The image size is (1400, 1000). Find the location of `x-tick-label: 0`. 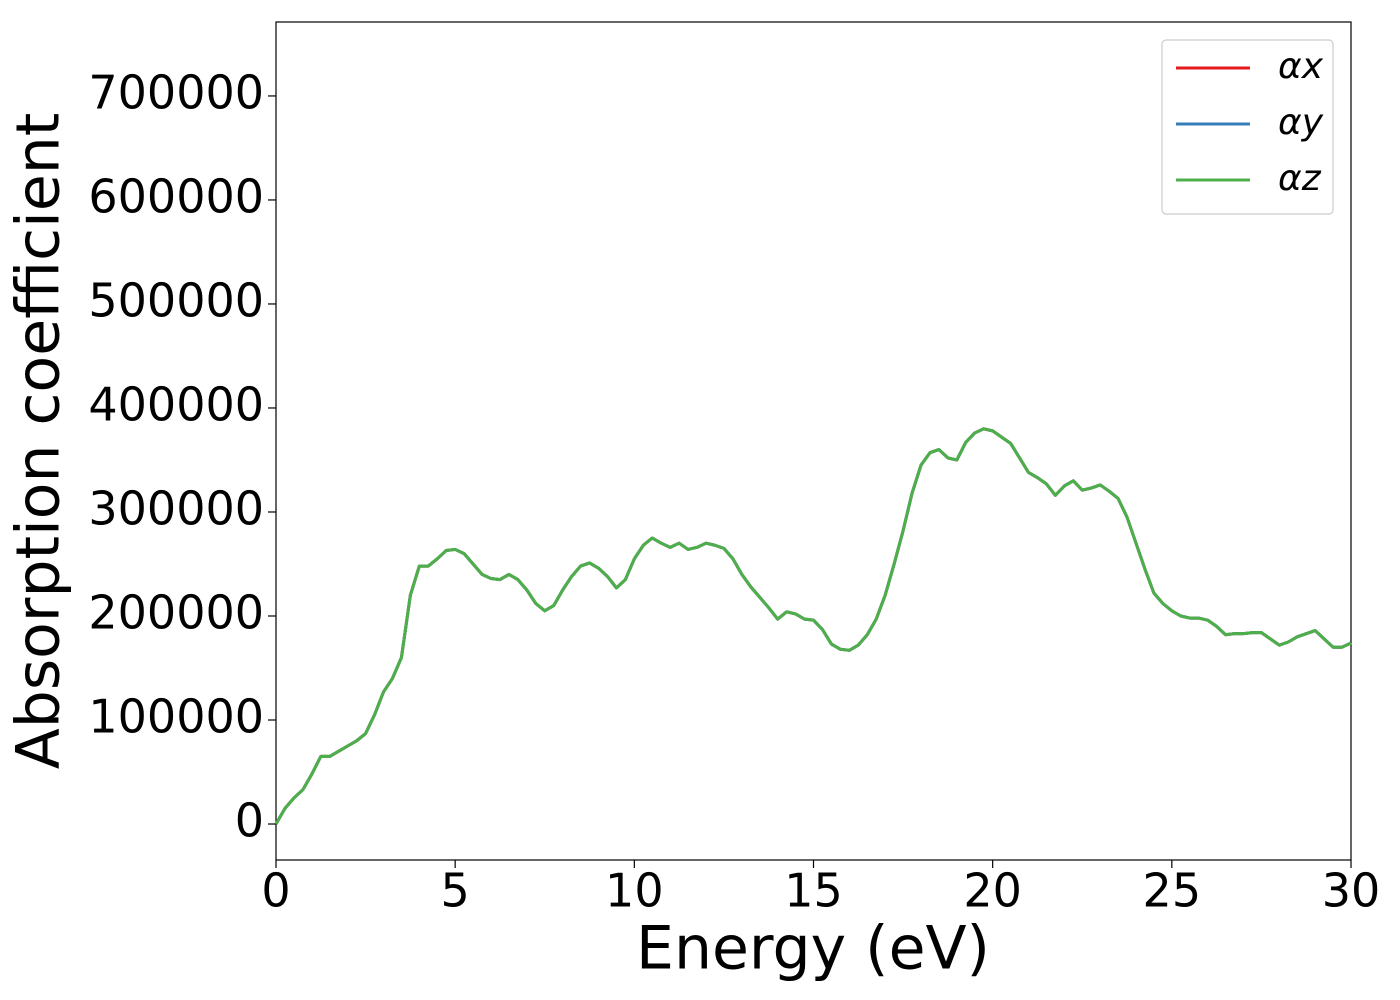

x-tick-label: 0 is located at coordinates (275, 891).